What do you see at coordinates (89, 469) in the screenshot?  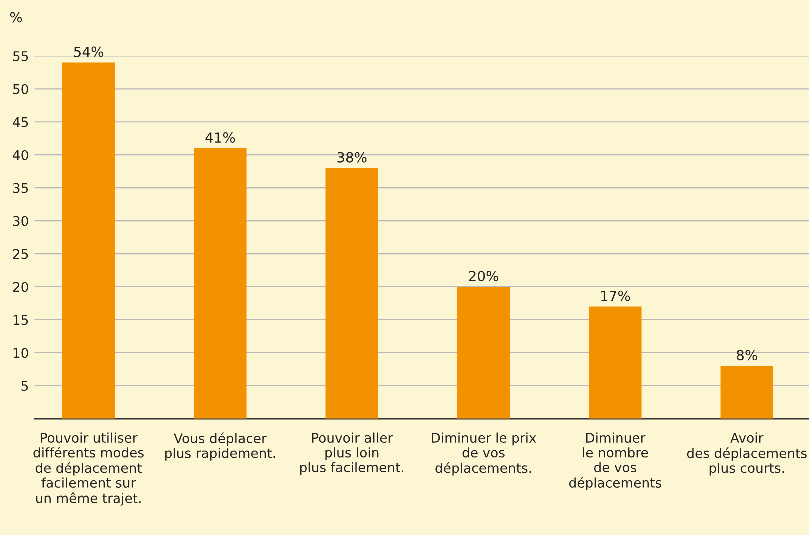 I see `x-tick-label: Pouvoir utiliser différents modes de déplacement facilement sur un même trajet.` at bounding box center [89, 469].